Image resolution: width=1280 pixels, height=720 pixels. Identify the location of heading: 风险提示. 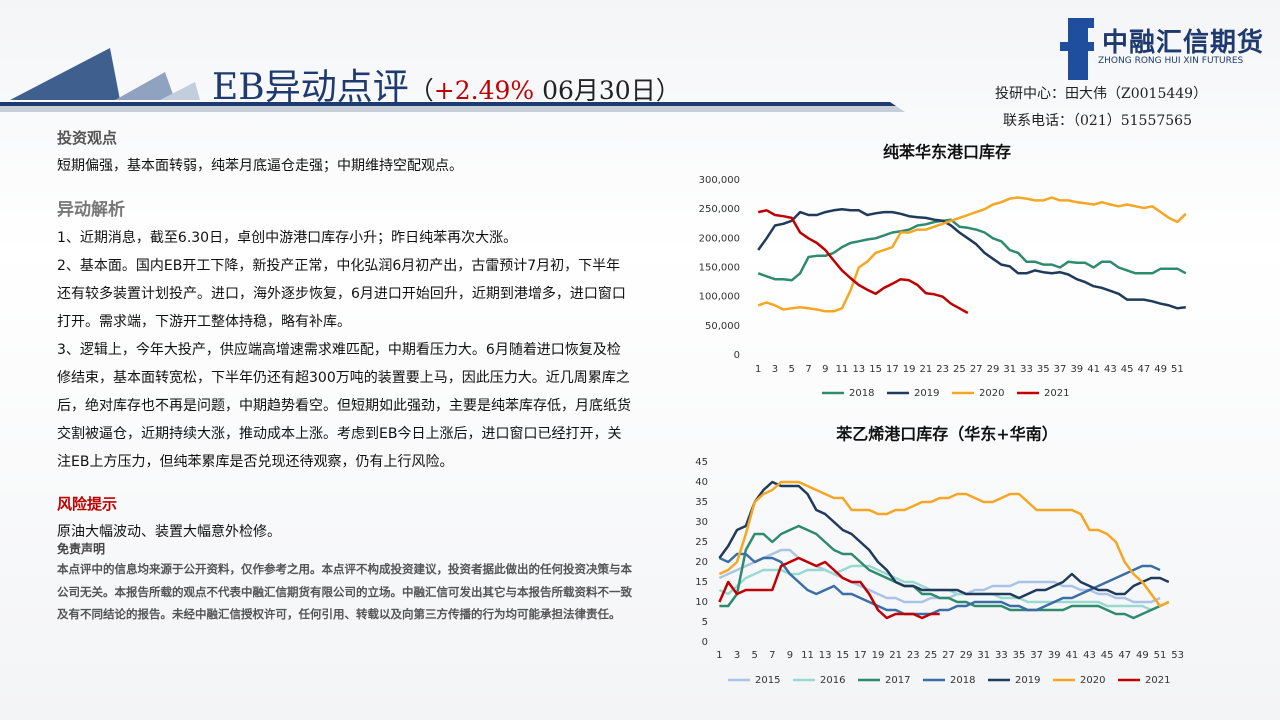
(87, 504).